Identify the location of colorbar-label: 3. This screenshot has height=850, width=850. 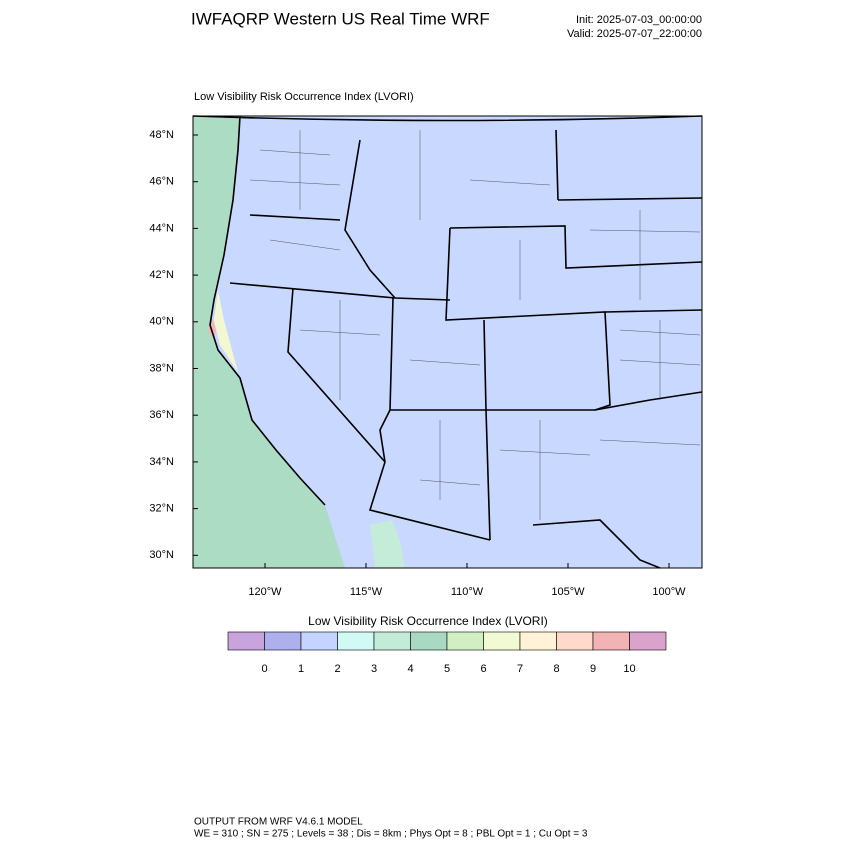
(374, 669).